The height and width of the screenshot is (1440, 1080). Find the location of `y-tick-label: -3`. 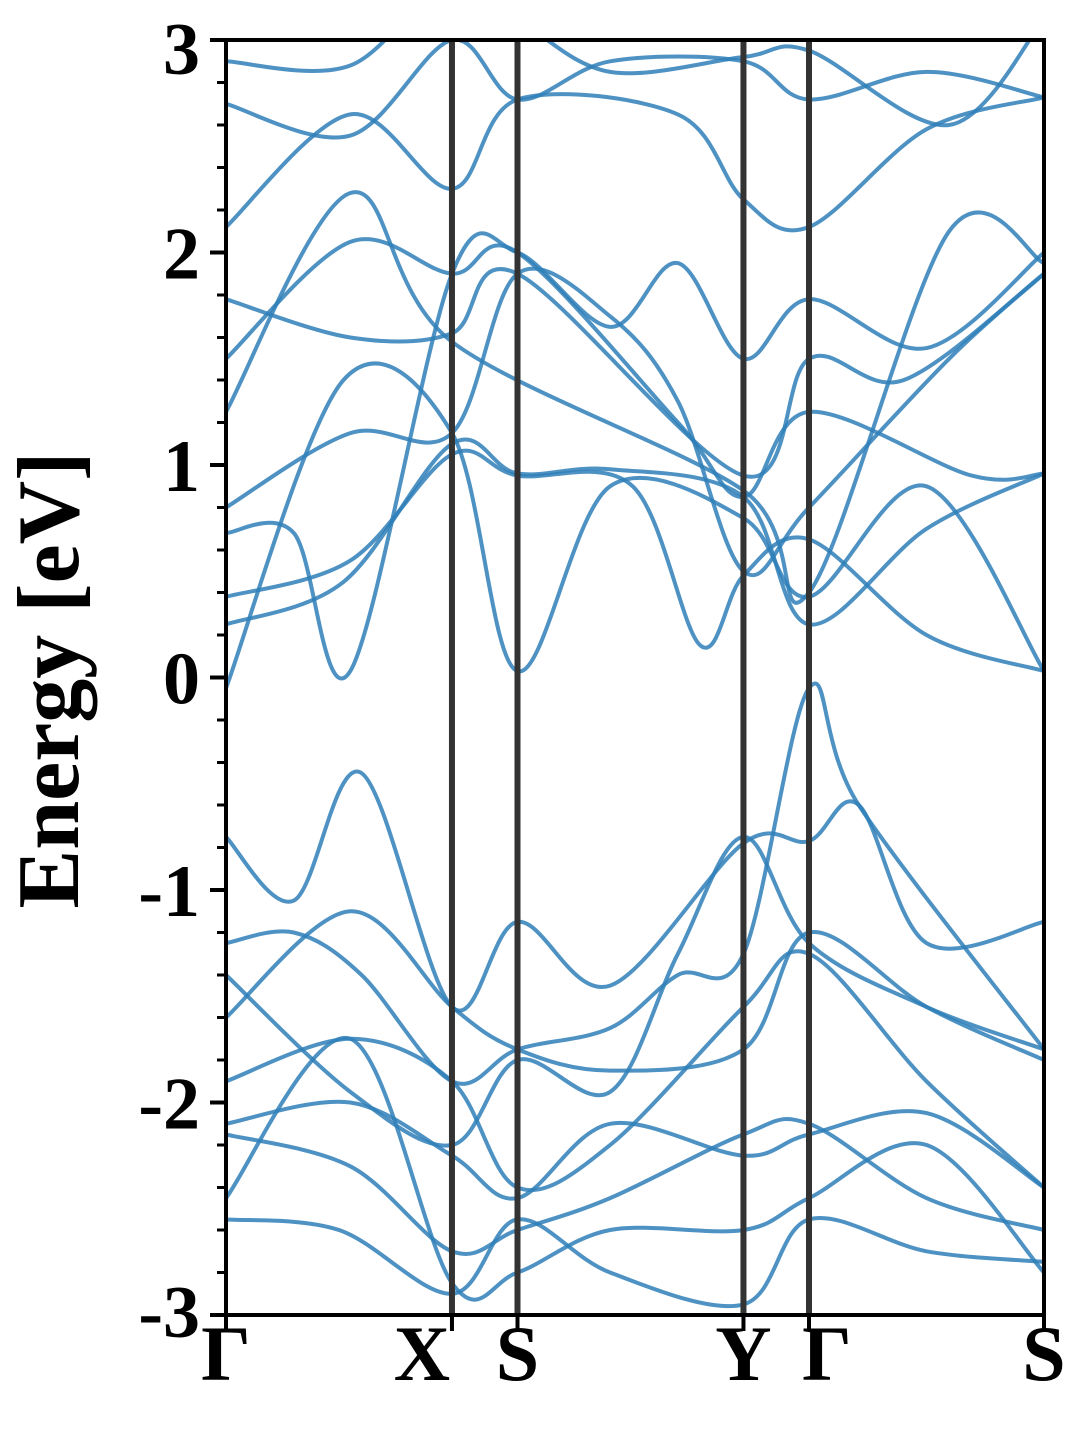

y-tick-label: -3 is located at coordinates (169, 1313).